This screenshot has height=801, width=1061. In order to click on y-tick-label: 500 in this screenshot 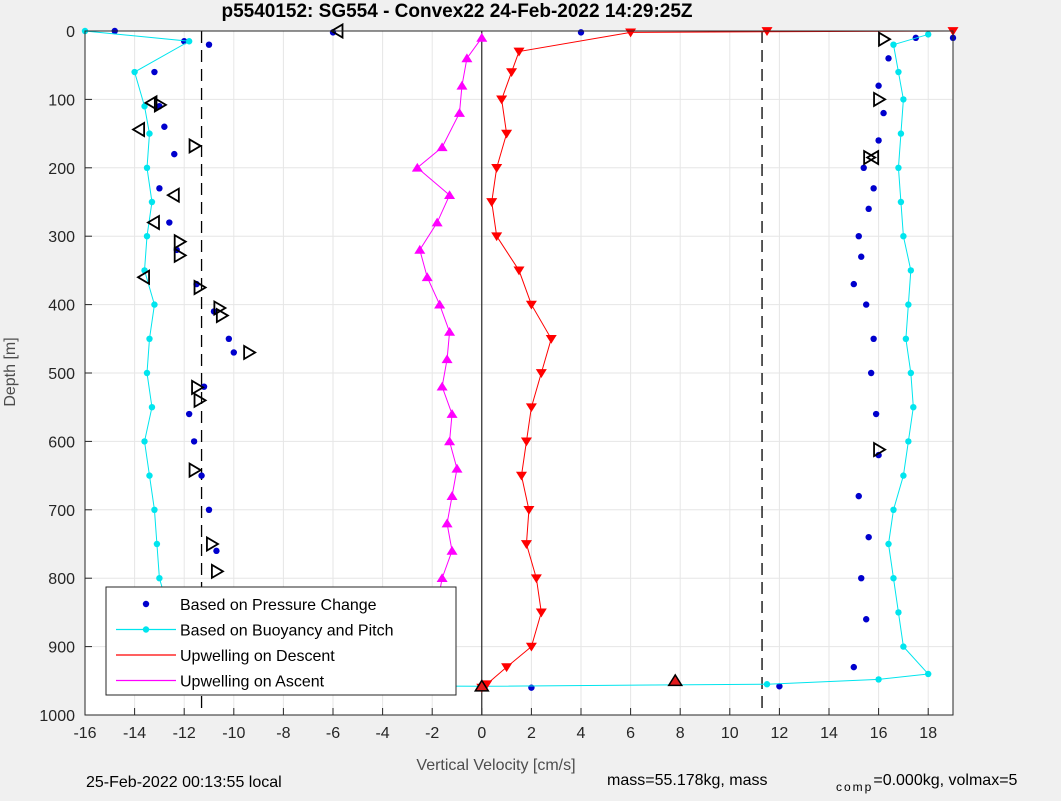, I will do `click(61, 374)`.